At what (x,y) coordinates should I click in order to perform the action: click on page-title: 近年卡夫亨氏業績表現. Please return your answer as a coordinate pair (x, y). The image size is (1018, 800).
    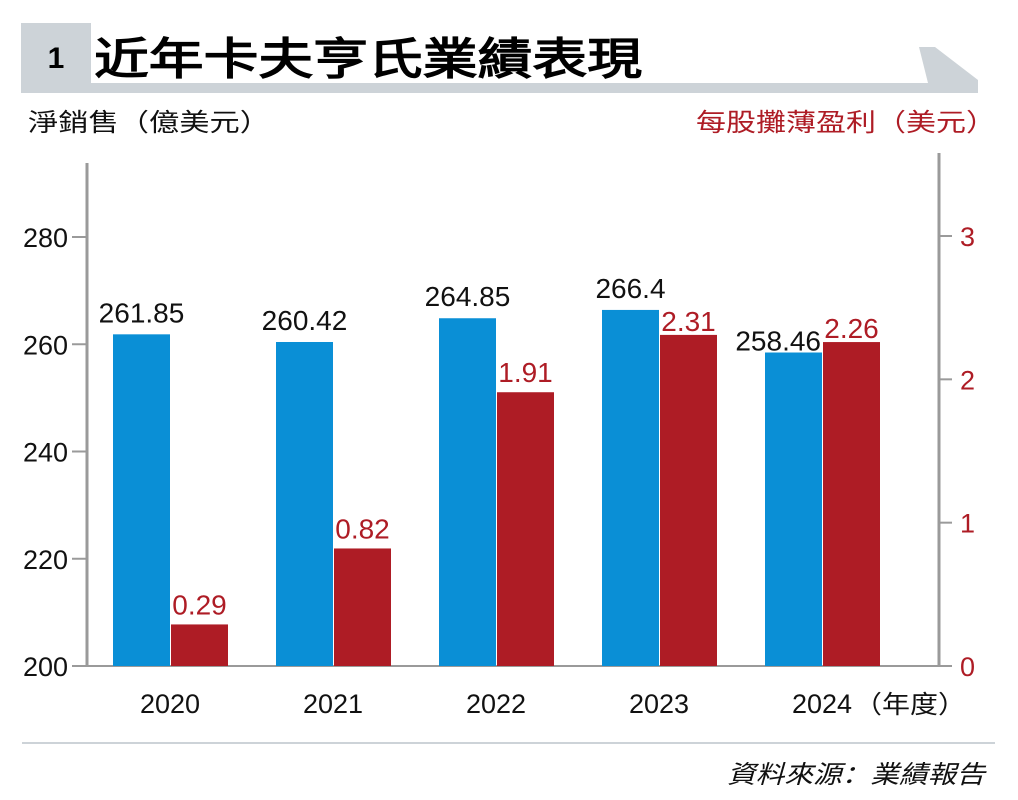
    Looking at the image, I should click on (368, 59).